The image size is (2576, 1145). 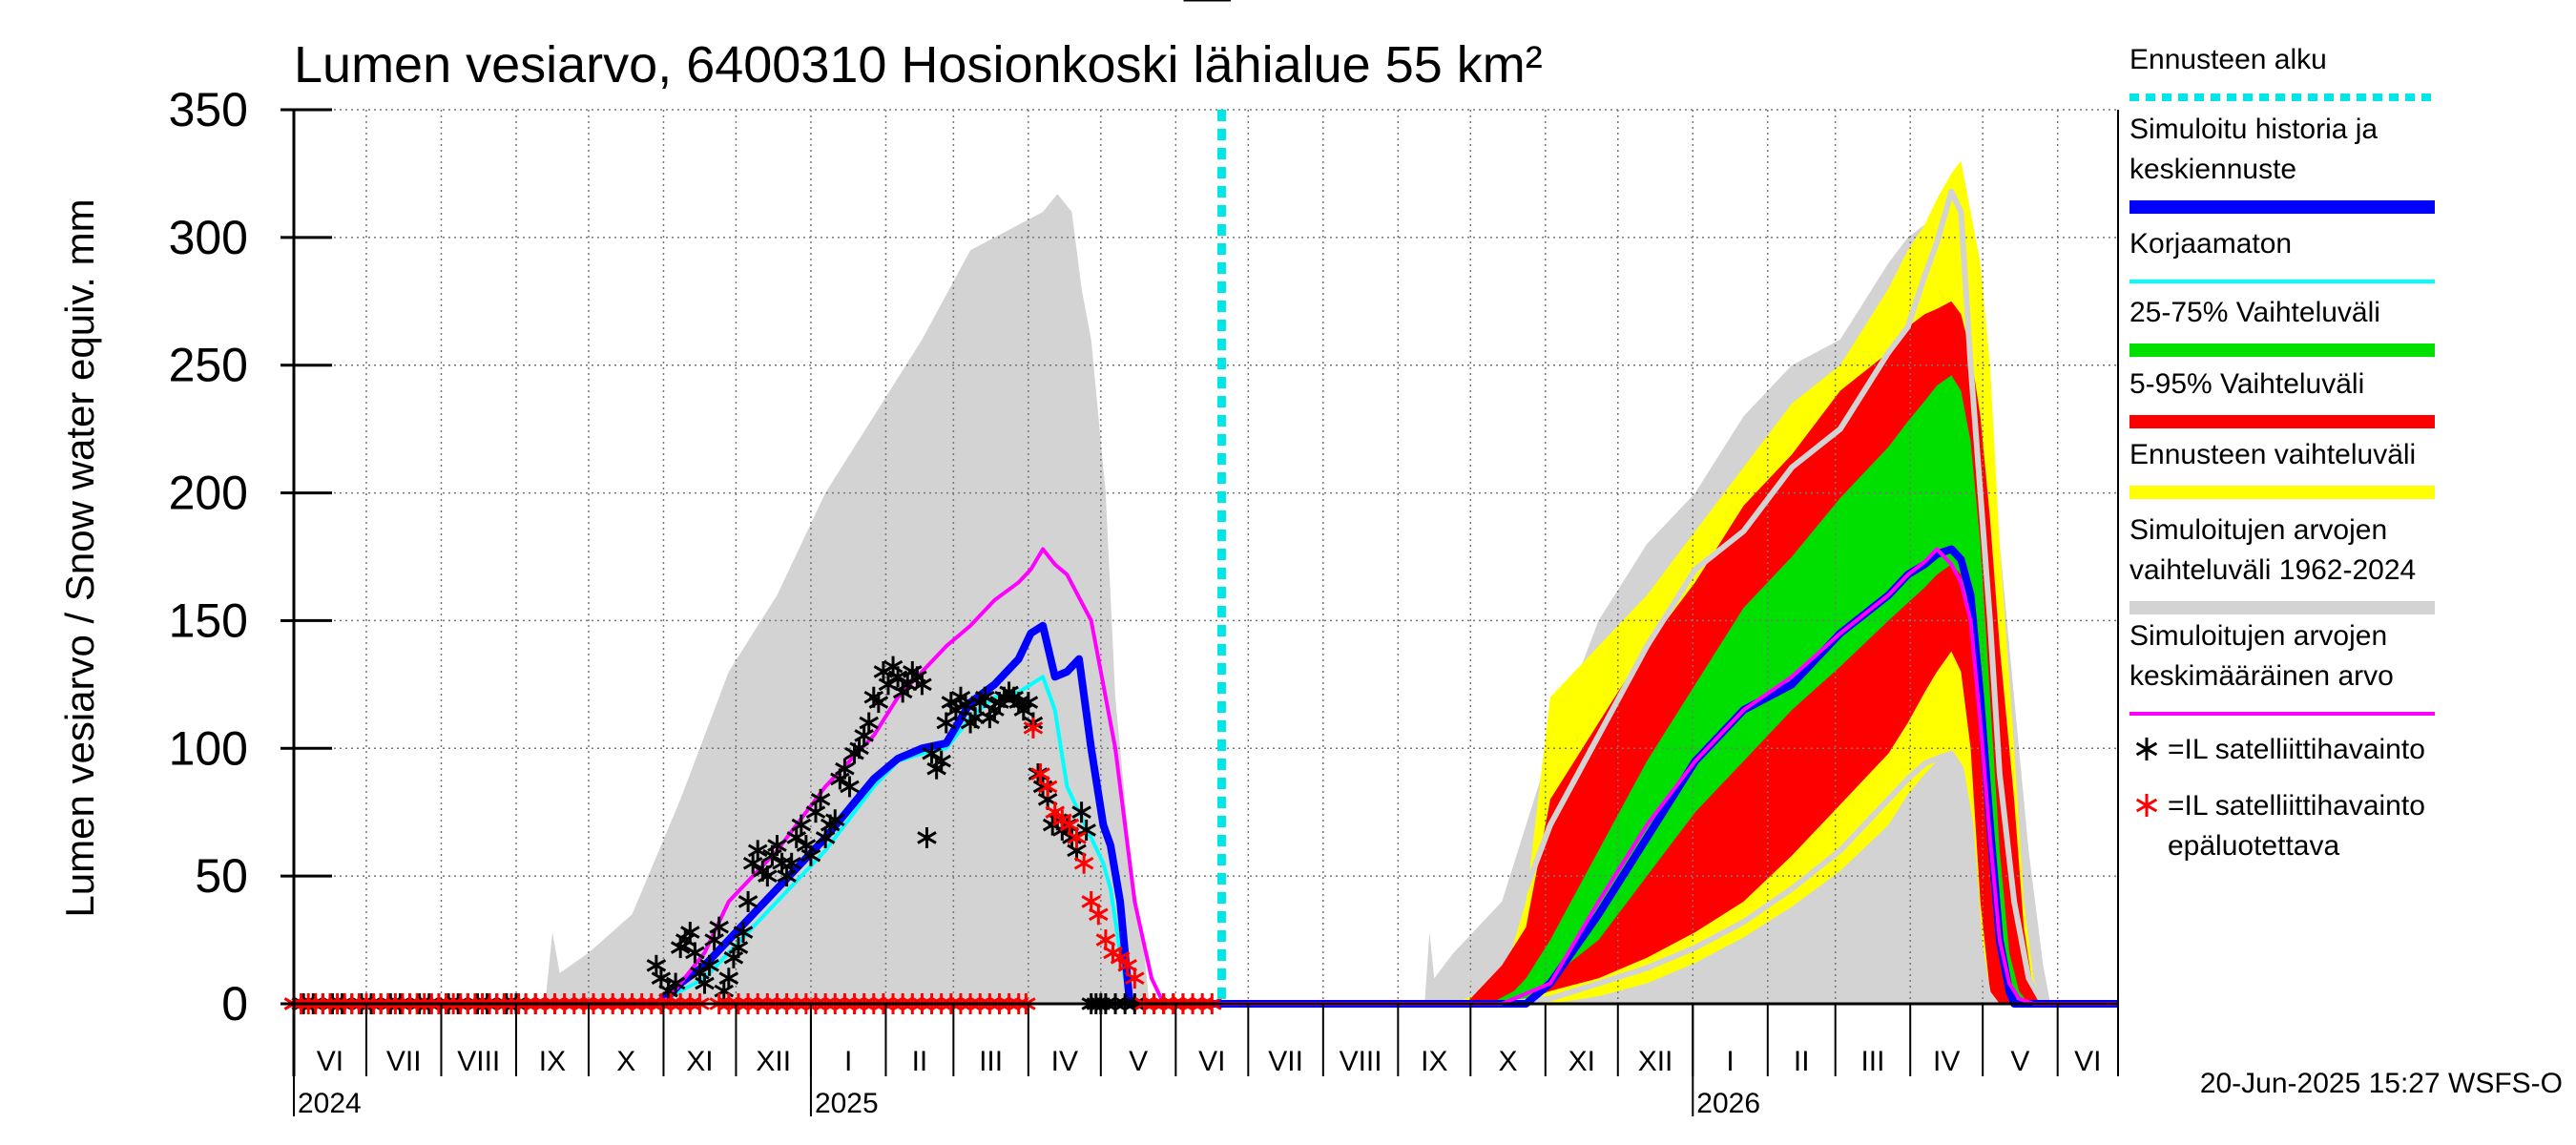 What do you see at coordinates (208, 365) in the screenshot?
I see `y-tick-label-250: 250` at bounding box center [208, 365].